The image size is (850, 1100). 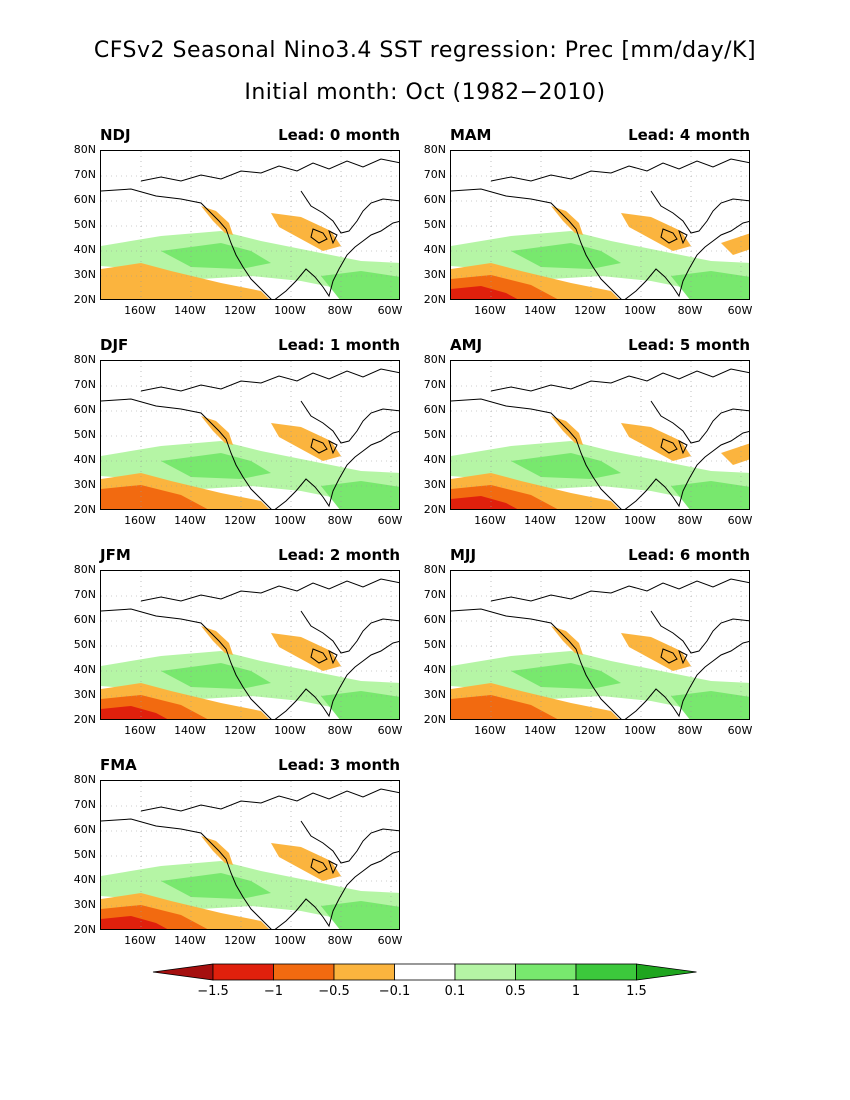 I want to click on latitude-tick-label: 80N, so click(x=84, y=569).